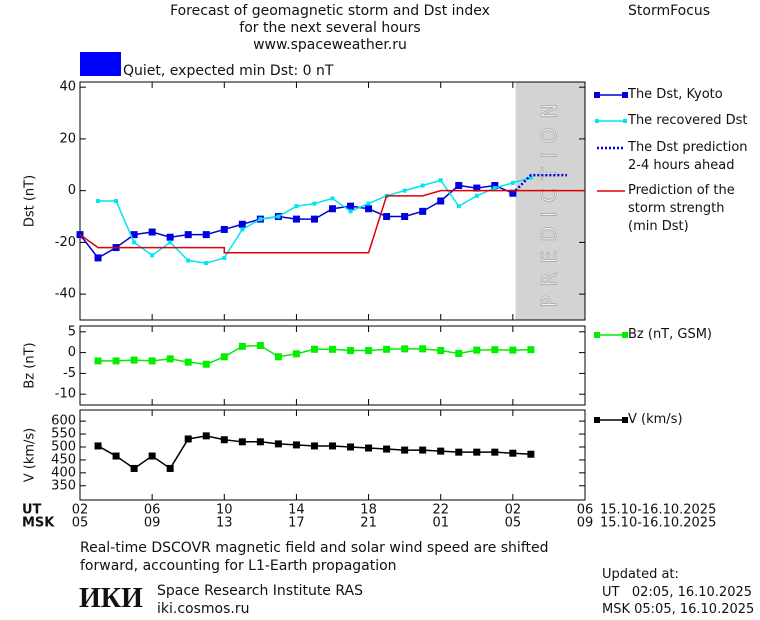 This screenshot has height=620, width=760. I want to click on y-axis-title: Dst (nT), so click(30, 201).